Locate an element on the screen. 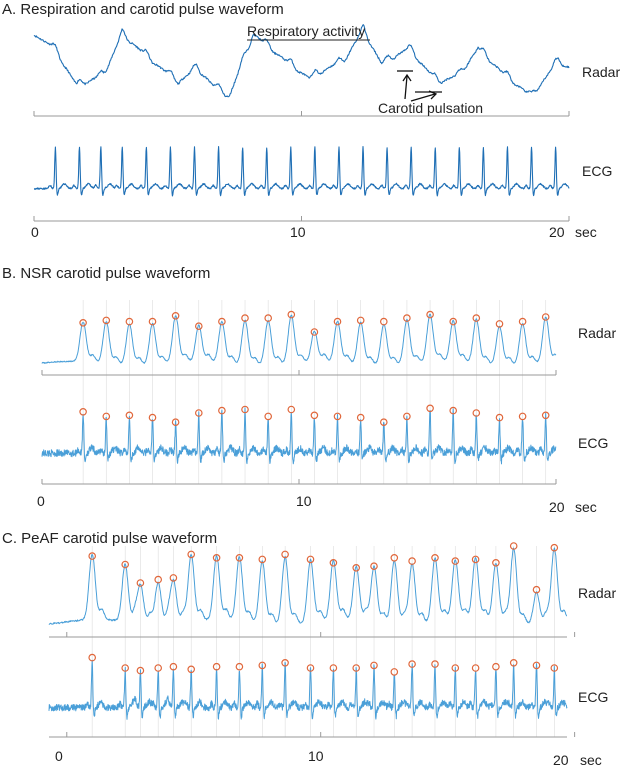 The height and width of the screenshot is (769, 622). panel-a-tick-10: 10 is located at coordinates (298, 232).